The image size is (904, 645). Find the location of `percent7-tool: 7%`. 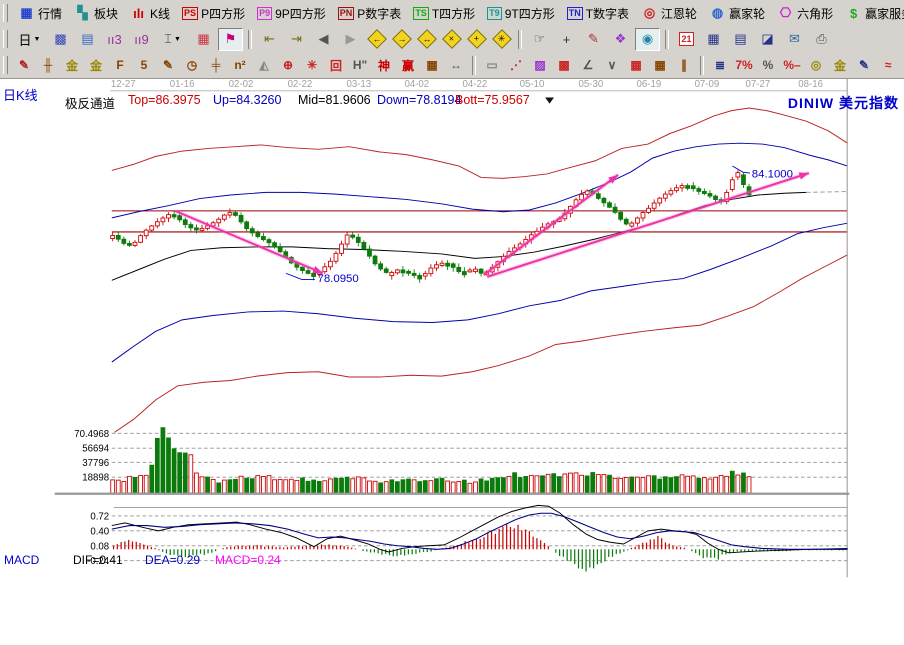

percent7-tool: 7% is located at coordinates (744, 65).